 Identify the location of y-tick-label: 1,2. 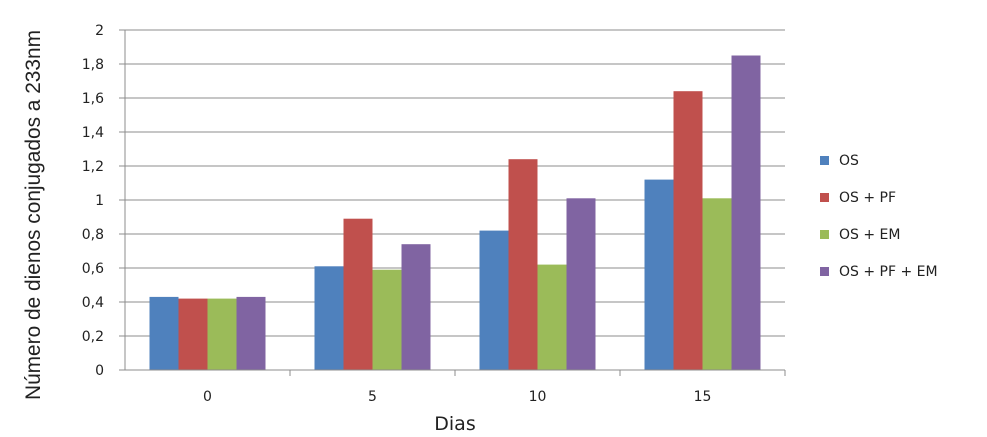
(93, 167).